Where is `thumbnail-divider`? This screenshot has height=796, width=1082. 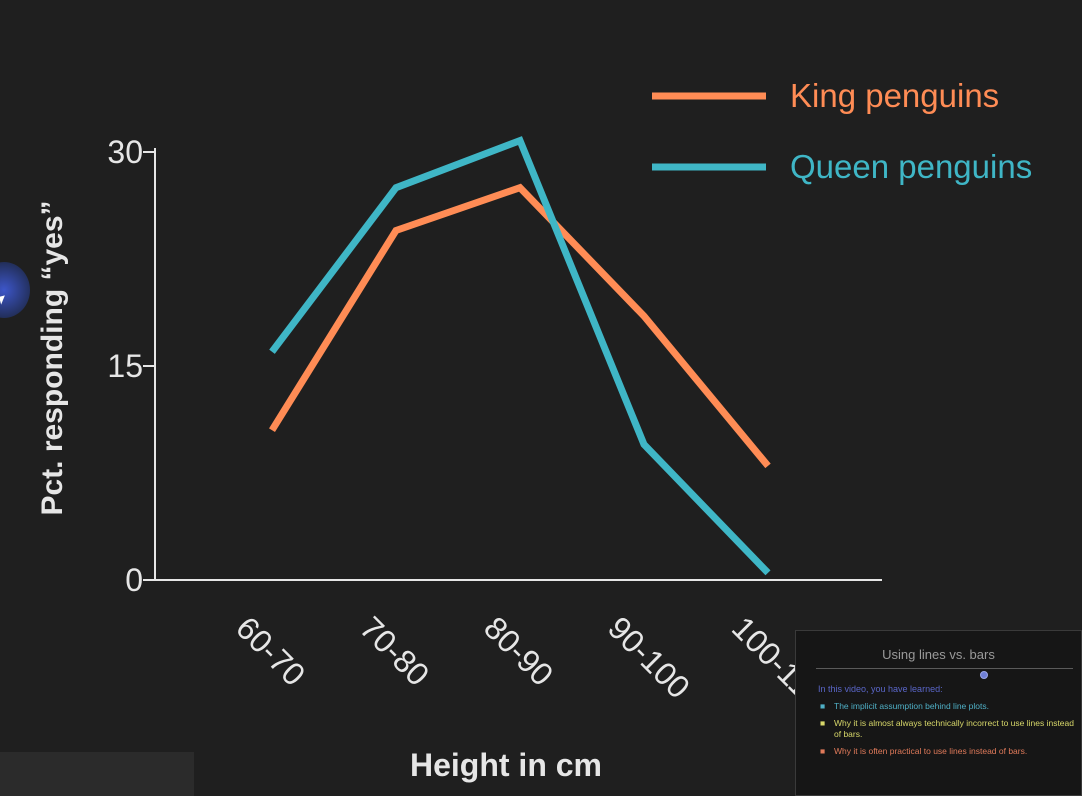 thumbnail-divider is located at coordinates (944, 668).